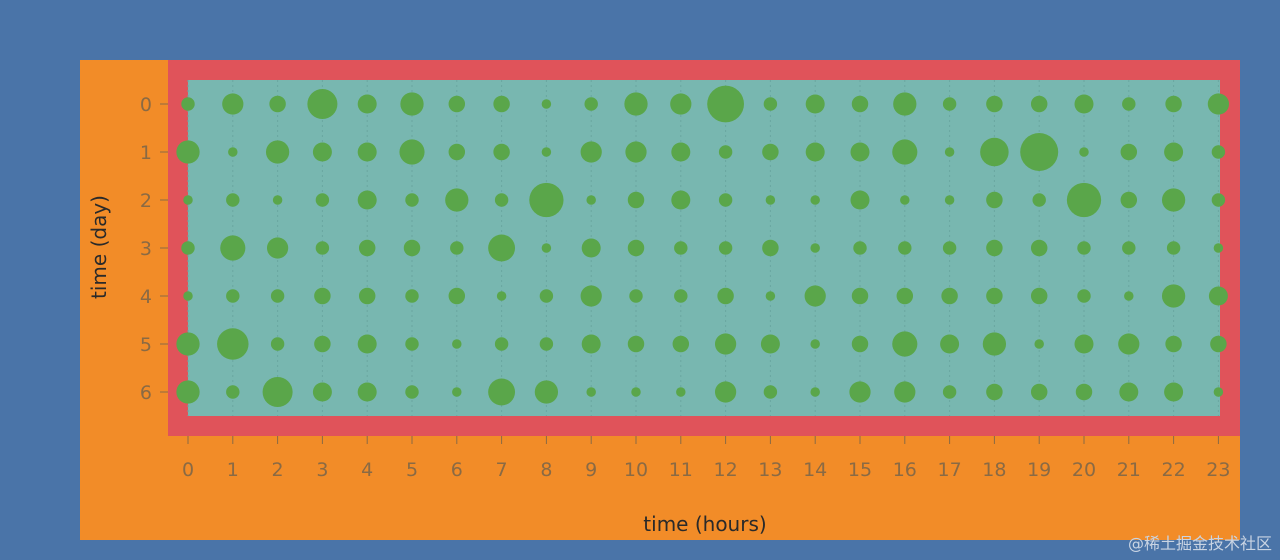 Image resolution: width=1280 pixels, height=560 pixels. What do you see at coordinates (726, 470) in the screenshot?
I see `x-tick-label: 12` at bounding box center [726, 470].